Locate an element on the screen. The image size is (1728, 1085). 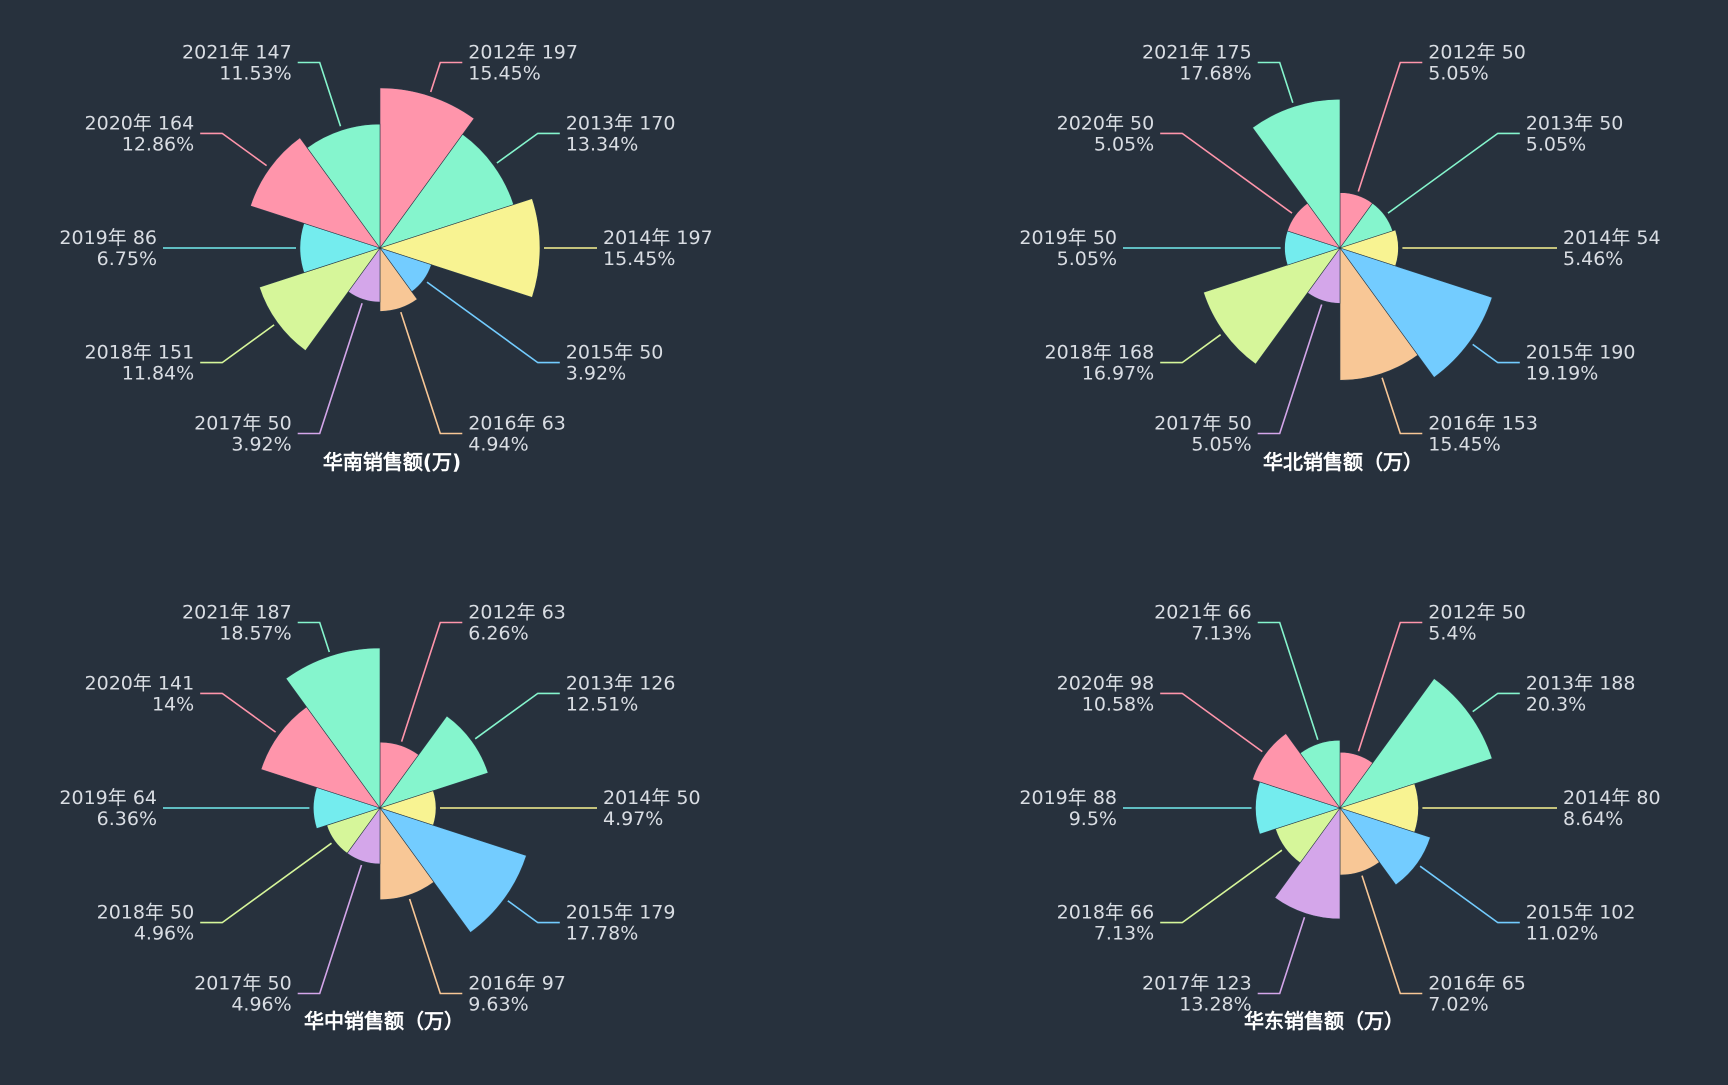
slice-label-2017: 2017年 50 5.05% is located at coordinates (1203, 434).